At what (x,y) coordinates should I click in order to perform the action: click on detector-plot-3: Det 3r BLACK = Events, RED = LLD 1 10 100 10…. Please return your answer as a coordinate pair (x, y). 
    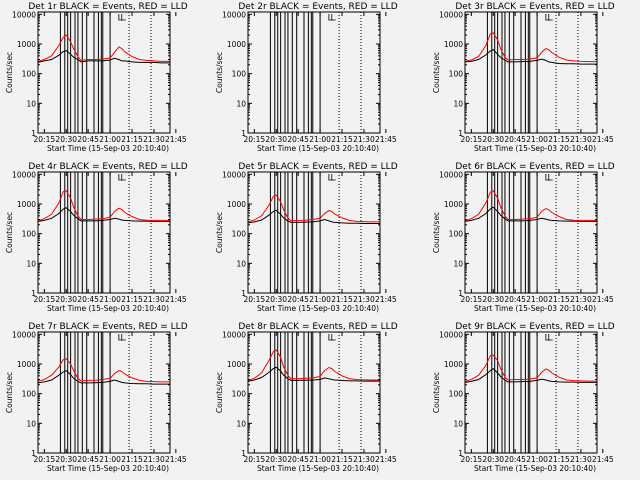
    Looking at the image, I should click on (523, 77).